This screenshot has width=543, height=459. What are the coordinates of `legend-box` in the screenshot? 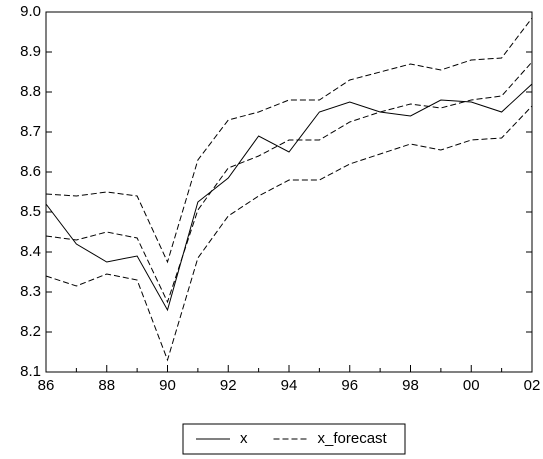 It's located at (294, 439).